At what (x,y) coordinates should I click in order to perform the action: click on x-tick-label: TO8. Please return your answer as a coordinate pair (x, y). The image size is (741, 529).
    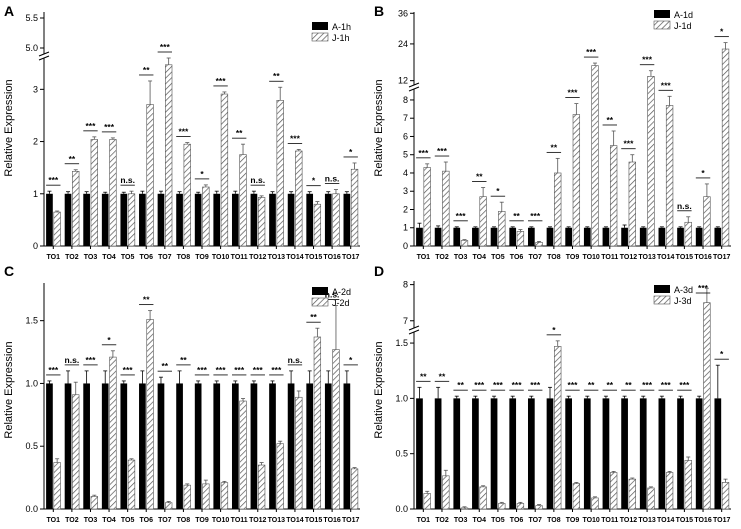
    Looking at the image, I should click on (184, 520).